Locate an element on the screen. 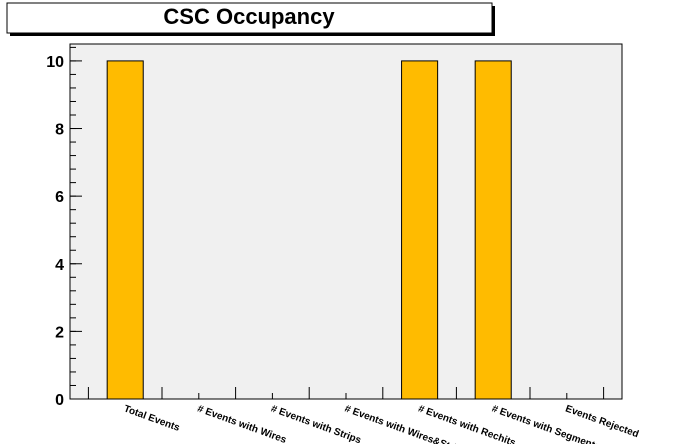 The height and width of the screenshot is (444, 692). y-tick-label: 2 is located at coordinates (59, 332).